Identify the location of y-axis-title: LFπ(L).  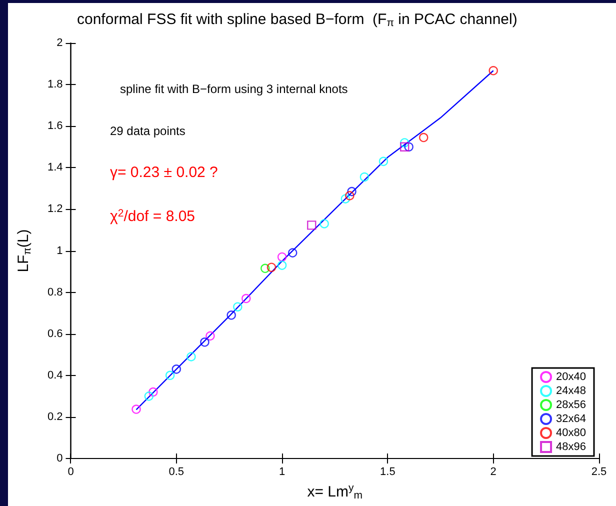
(24, 250).